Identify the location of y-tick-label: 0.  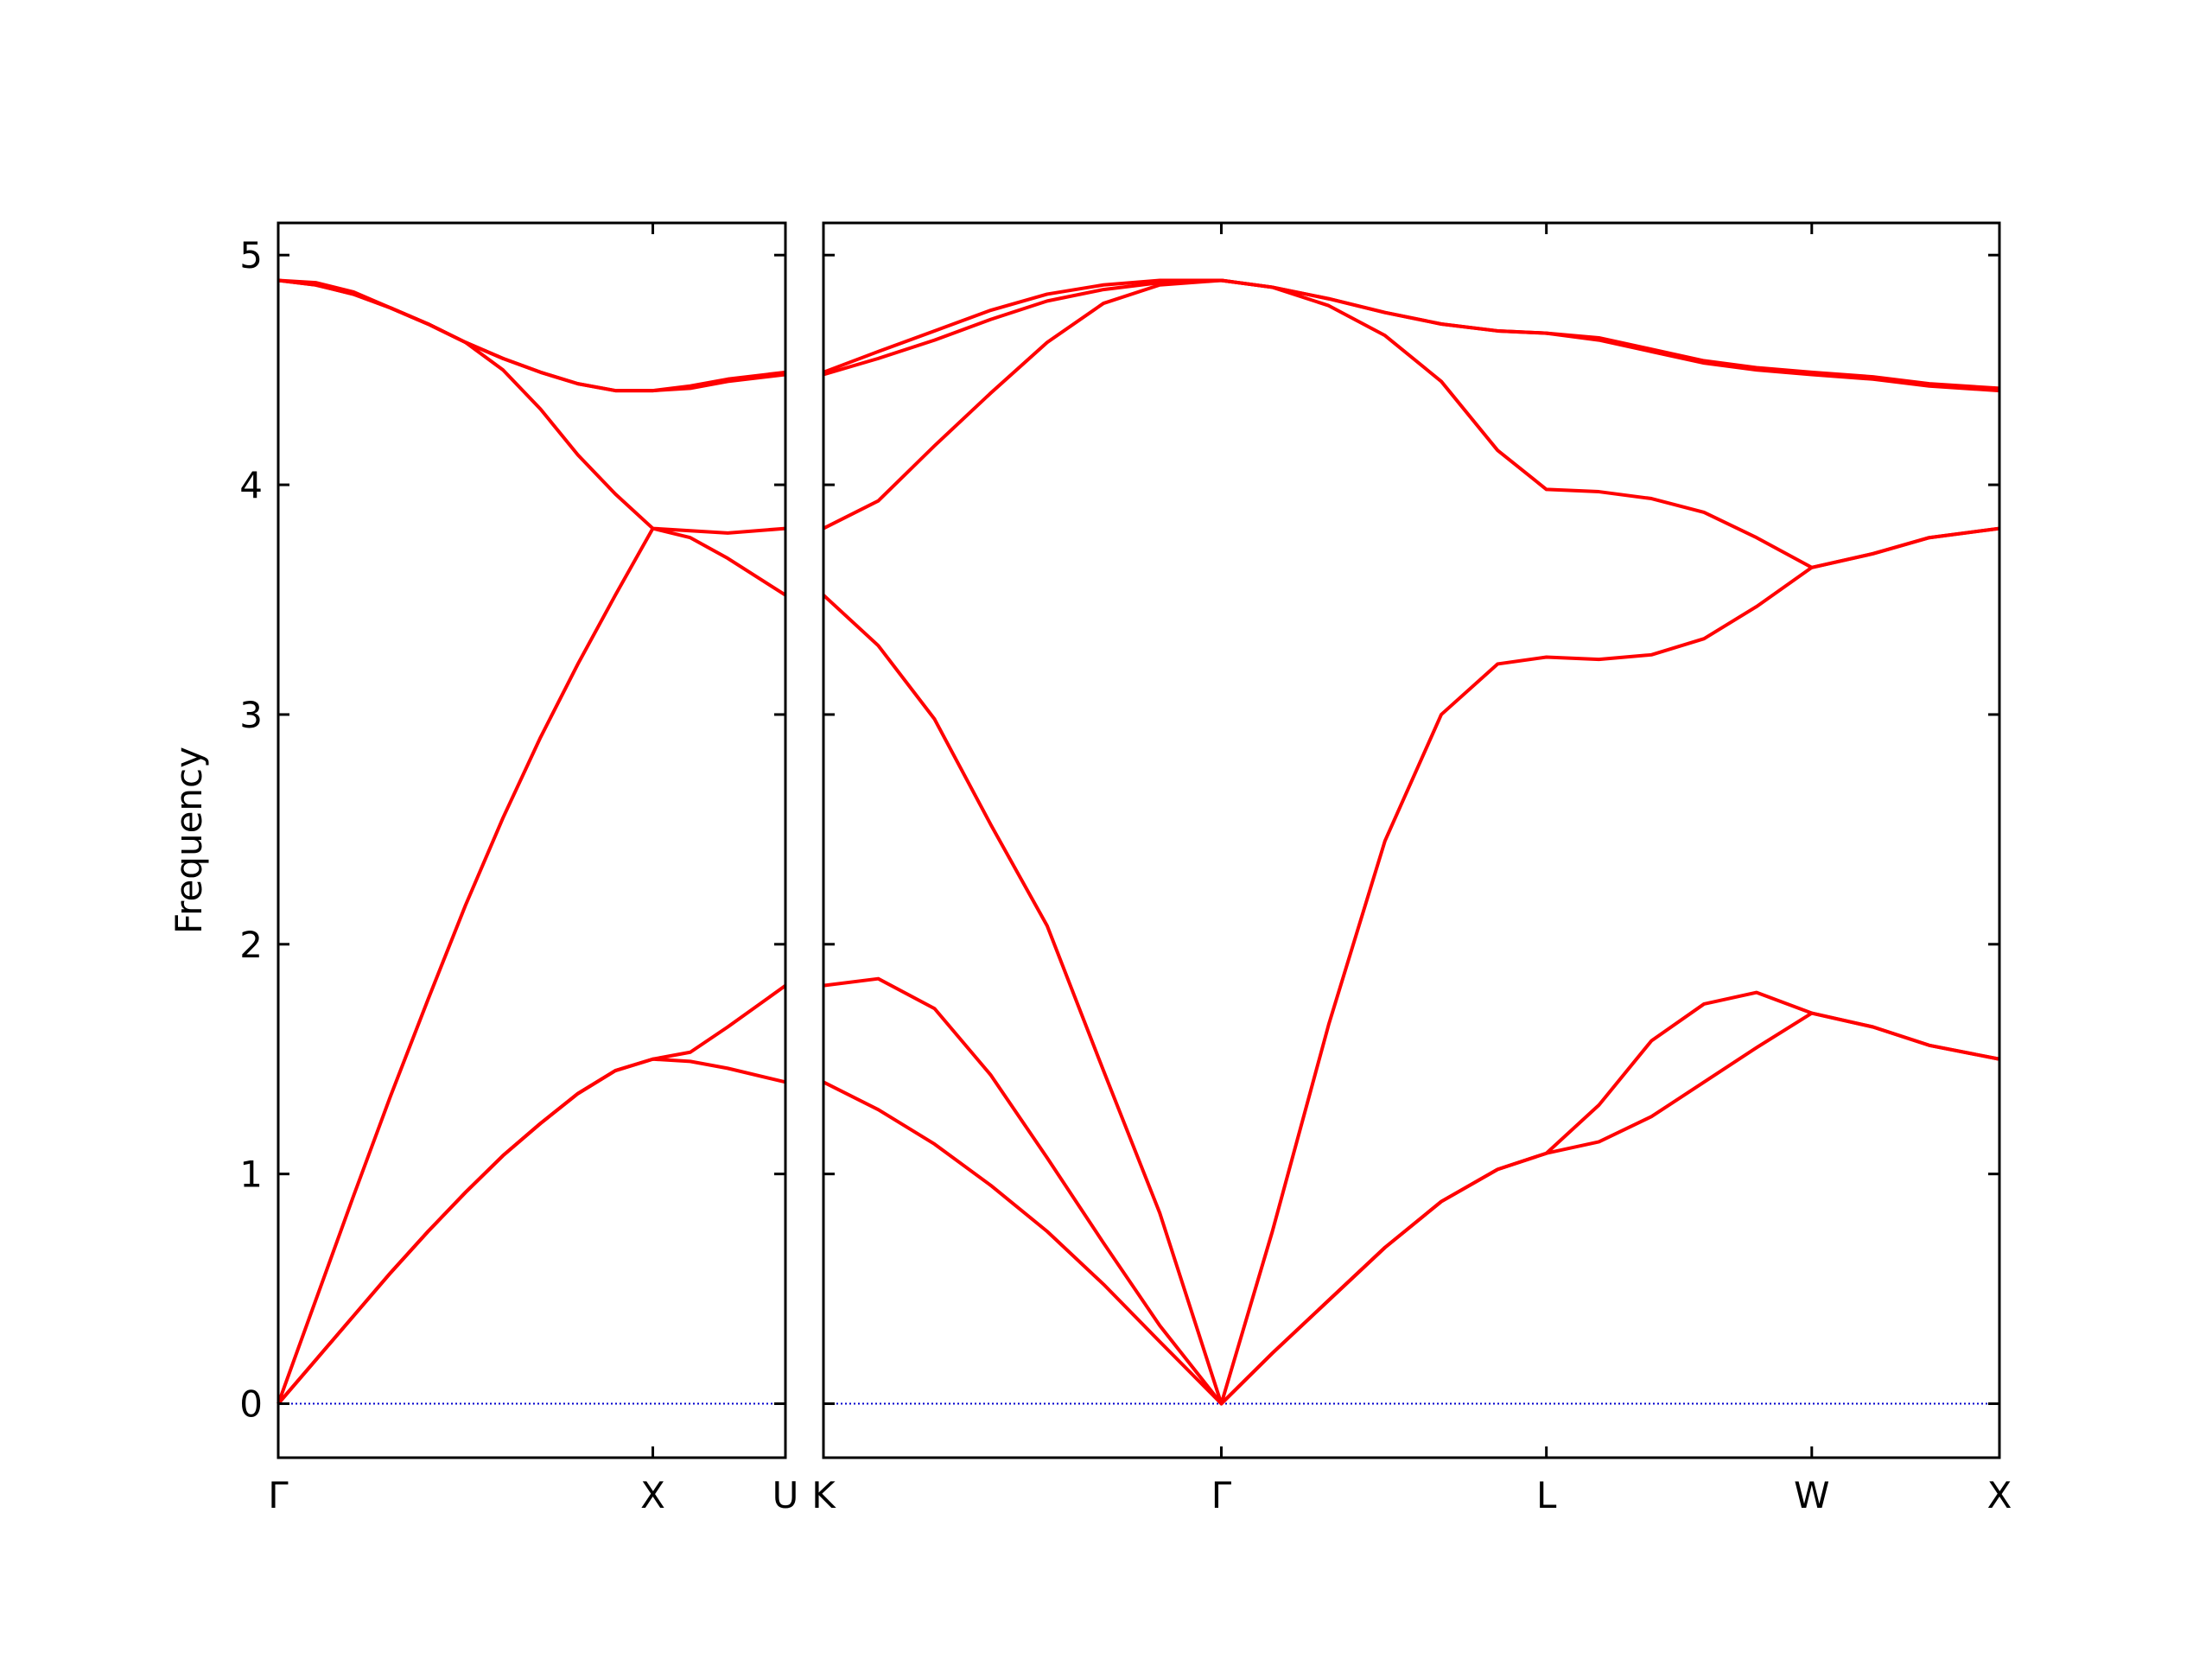
(251, 1404).